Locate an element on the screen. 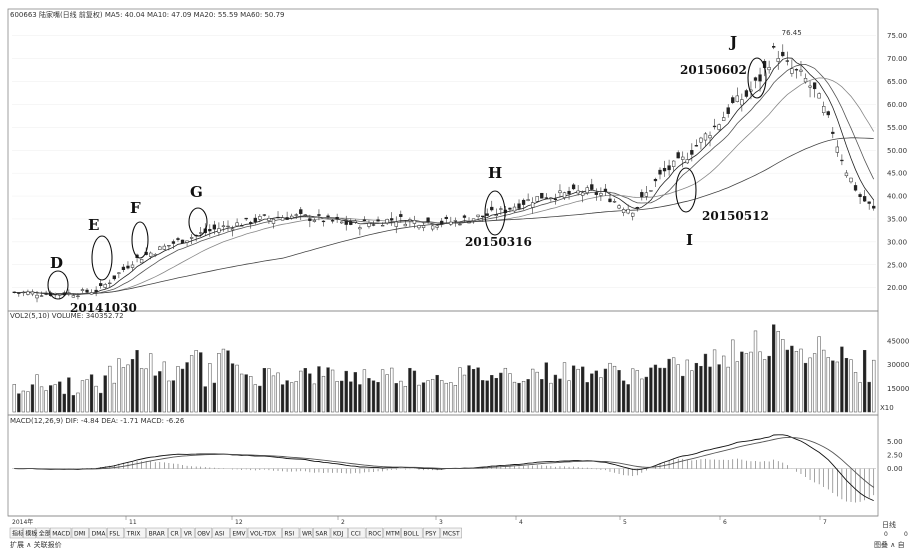 The height and width of the screenshot is (550, 912). status-right: 图叠 ∧ 自 is located at coordinates (889, 545).